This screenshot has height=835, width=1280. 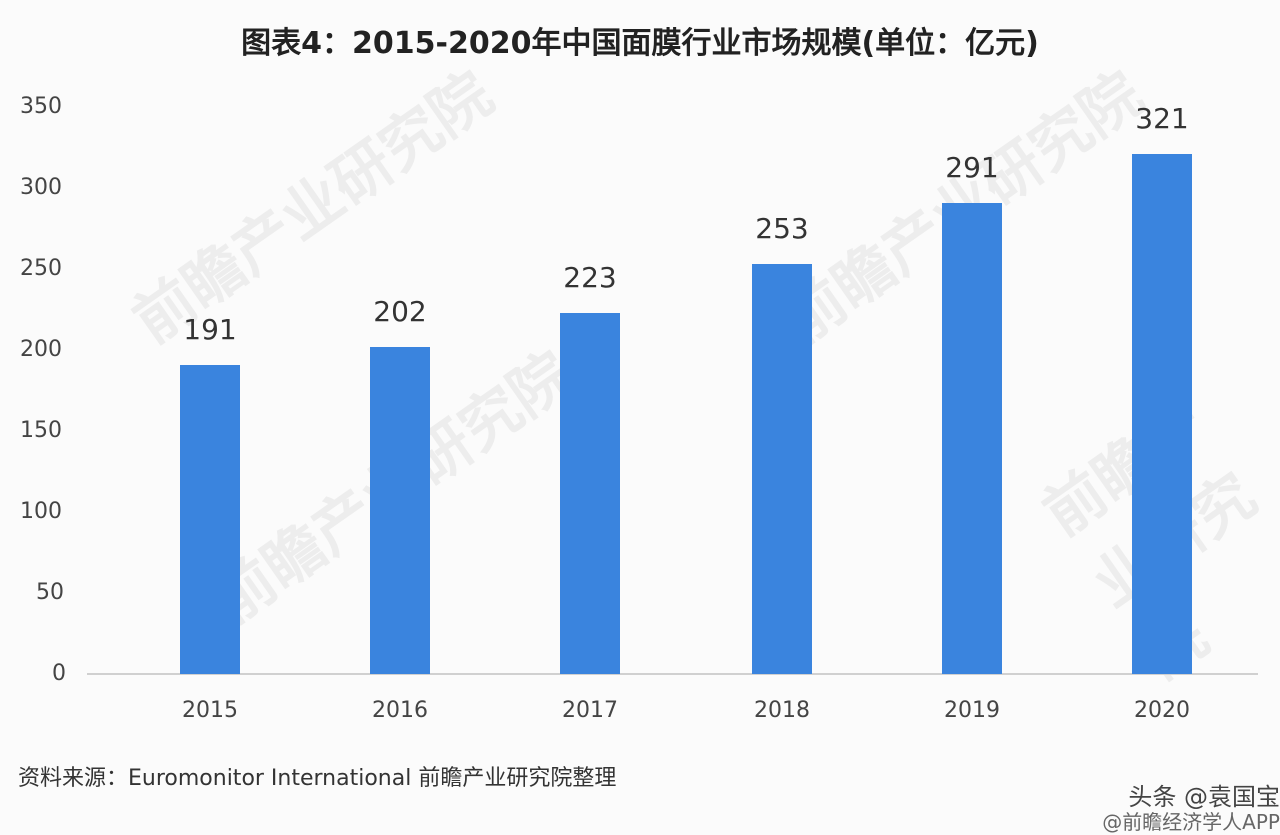 What do you see at coordinates (590, 493) in the screenshot?
I see `bar-2017` at bounding box center [590, 493].